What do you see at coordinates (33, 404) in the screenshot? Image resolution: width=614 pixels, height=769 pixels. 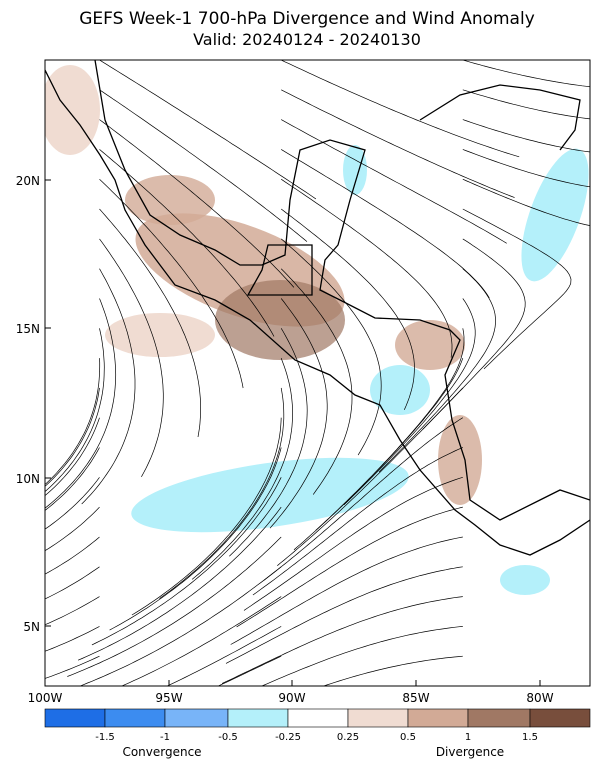 I see `lat-axis: 20N 15N 10N 5N` at bounding box center [33, 404].